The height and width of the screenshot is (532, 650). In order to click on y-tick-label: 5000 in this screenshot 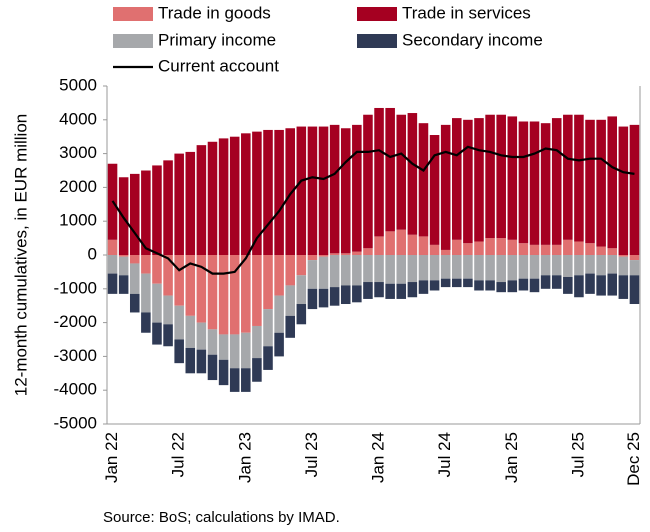, I will do `click(78, 84)`.